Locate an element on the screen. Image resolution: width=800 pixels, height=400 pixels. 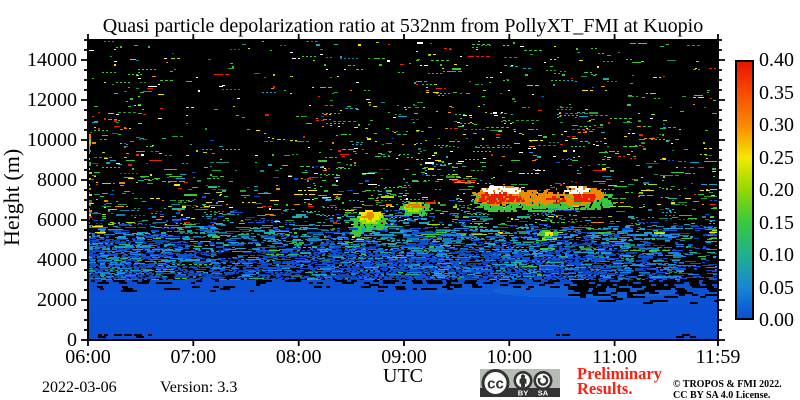
svg-text: SA is located at coordinates (543, 393).